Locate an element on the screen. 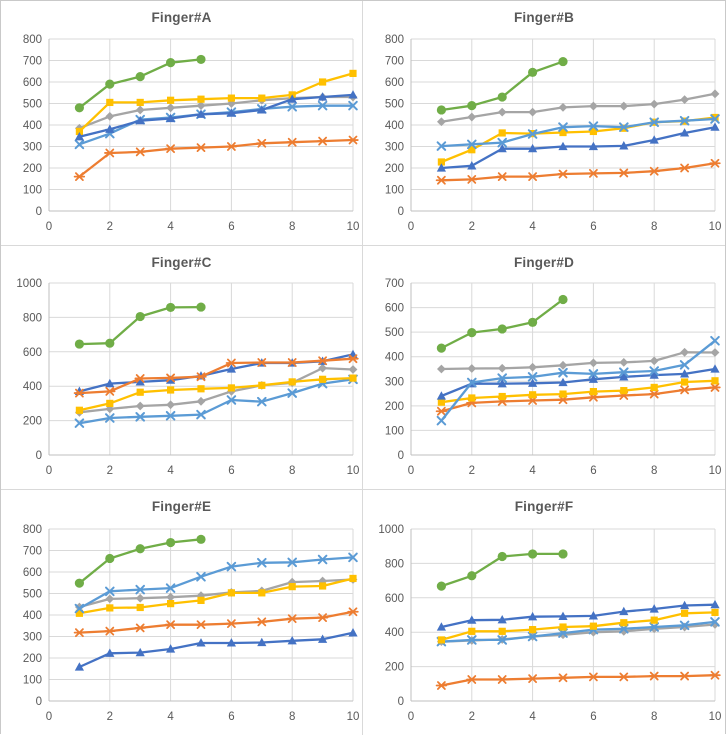 This screenshot has height=735, width=726. line-chart-finger-b: 0 100 200 300 400 500 600 700 800 0 2 4 6 8 10 is located at coordinates (553, 133).